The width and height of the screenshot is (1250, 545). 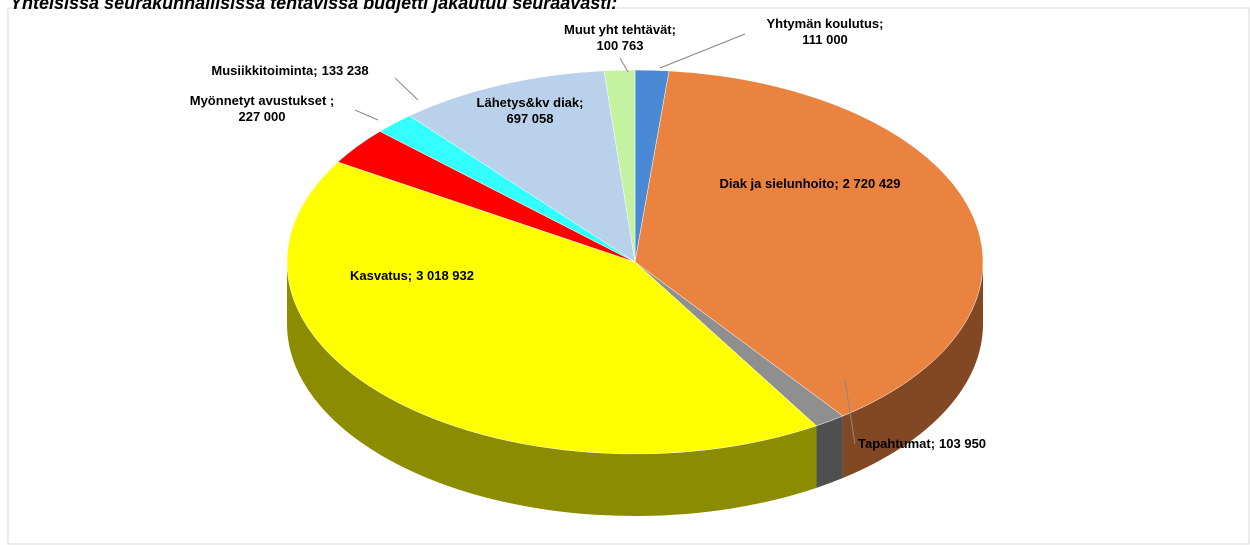 I want to click on label-value: 227 000, so click(x=262, y=116).